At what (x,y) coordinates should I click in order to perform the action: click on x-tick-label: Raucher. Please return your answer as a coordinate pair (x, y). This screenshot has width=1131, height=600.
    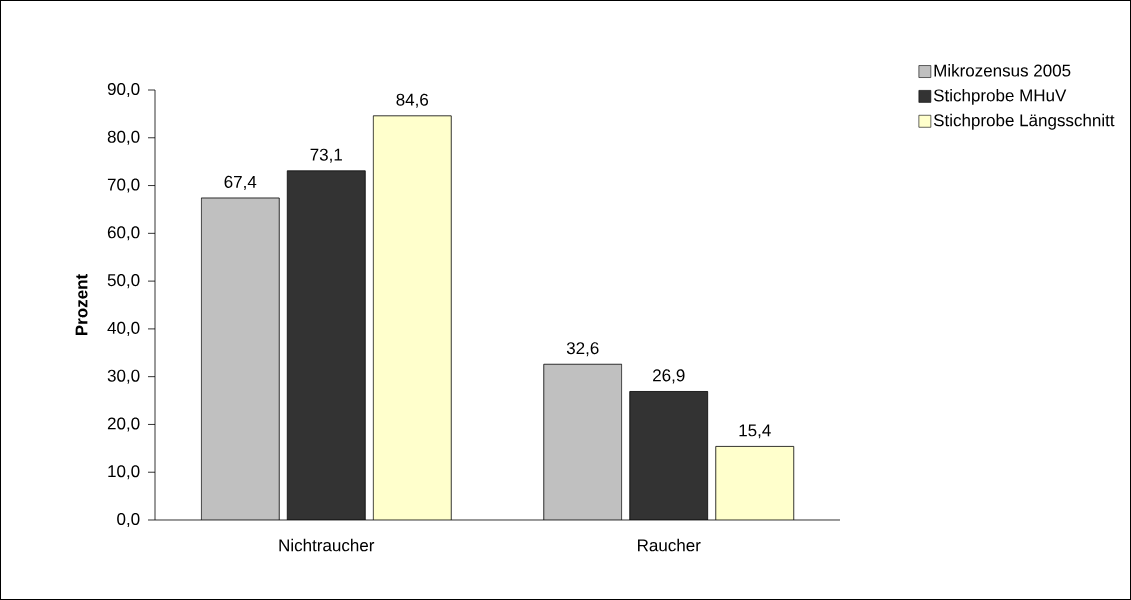
    Looking at the image, I should click on (669, 545).